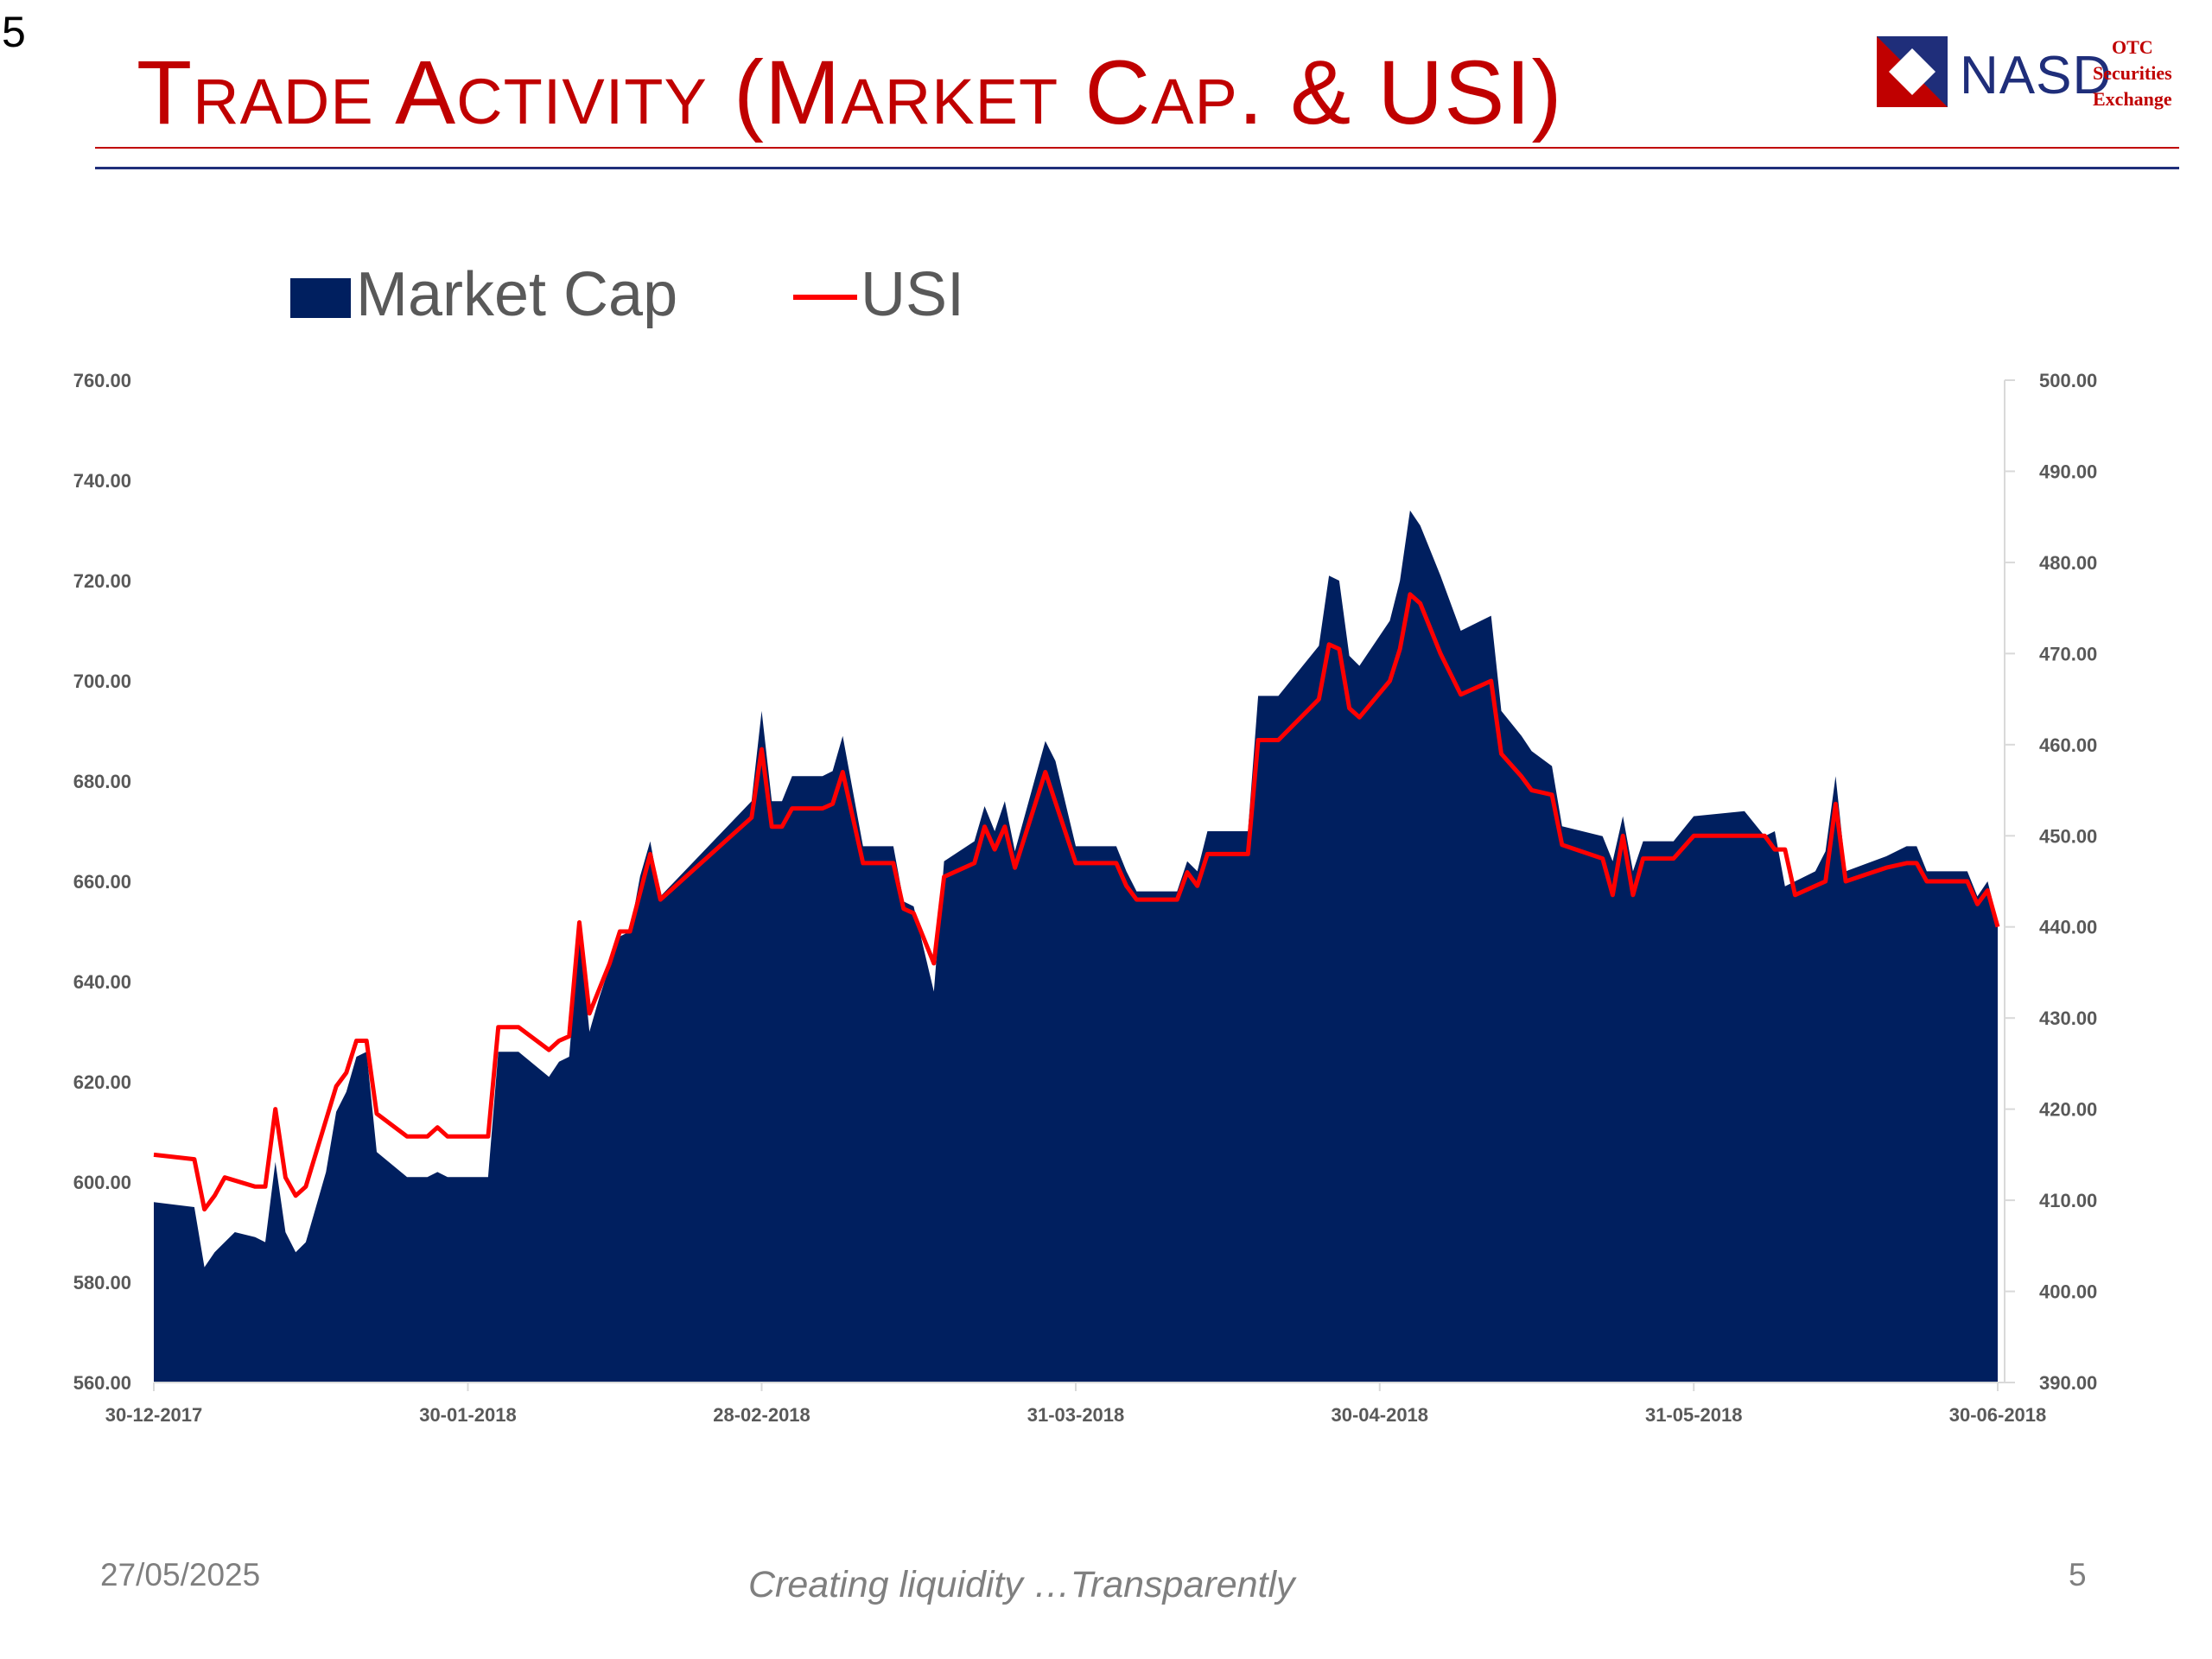 This screenshot has width=2212, height=1659. Describe the element at coordinates (1998, 1415) in the screenshot. I see `x-tick-label: 30-06-2018` at that location.